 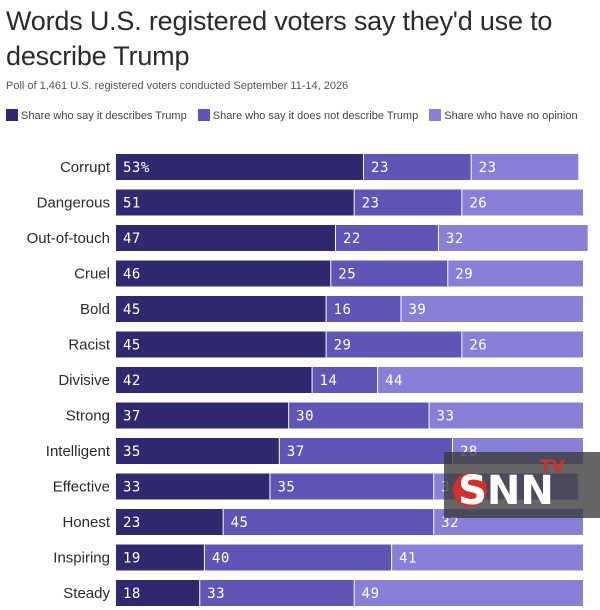 I want to click on data-label-effective-series-2: 35, so click(x=286, y=488).